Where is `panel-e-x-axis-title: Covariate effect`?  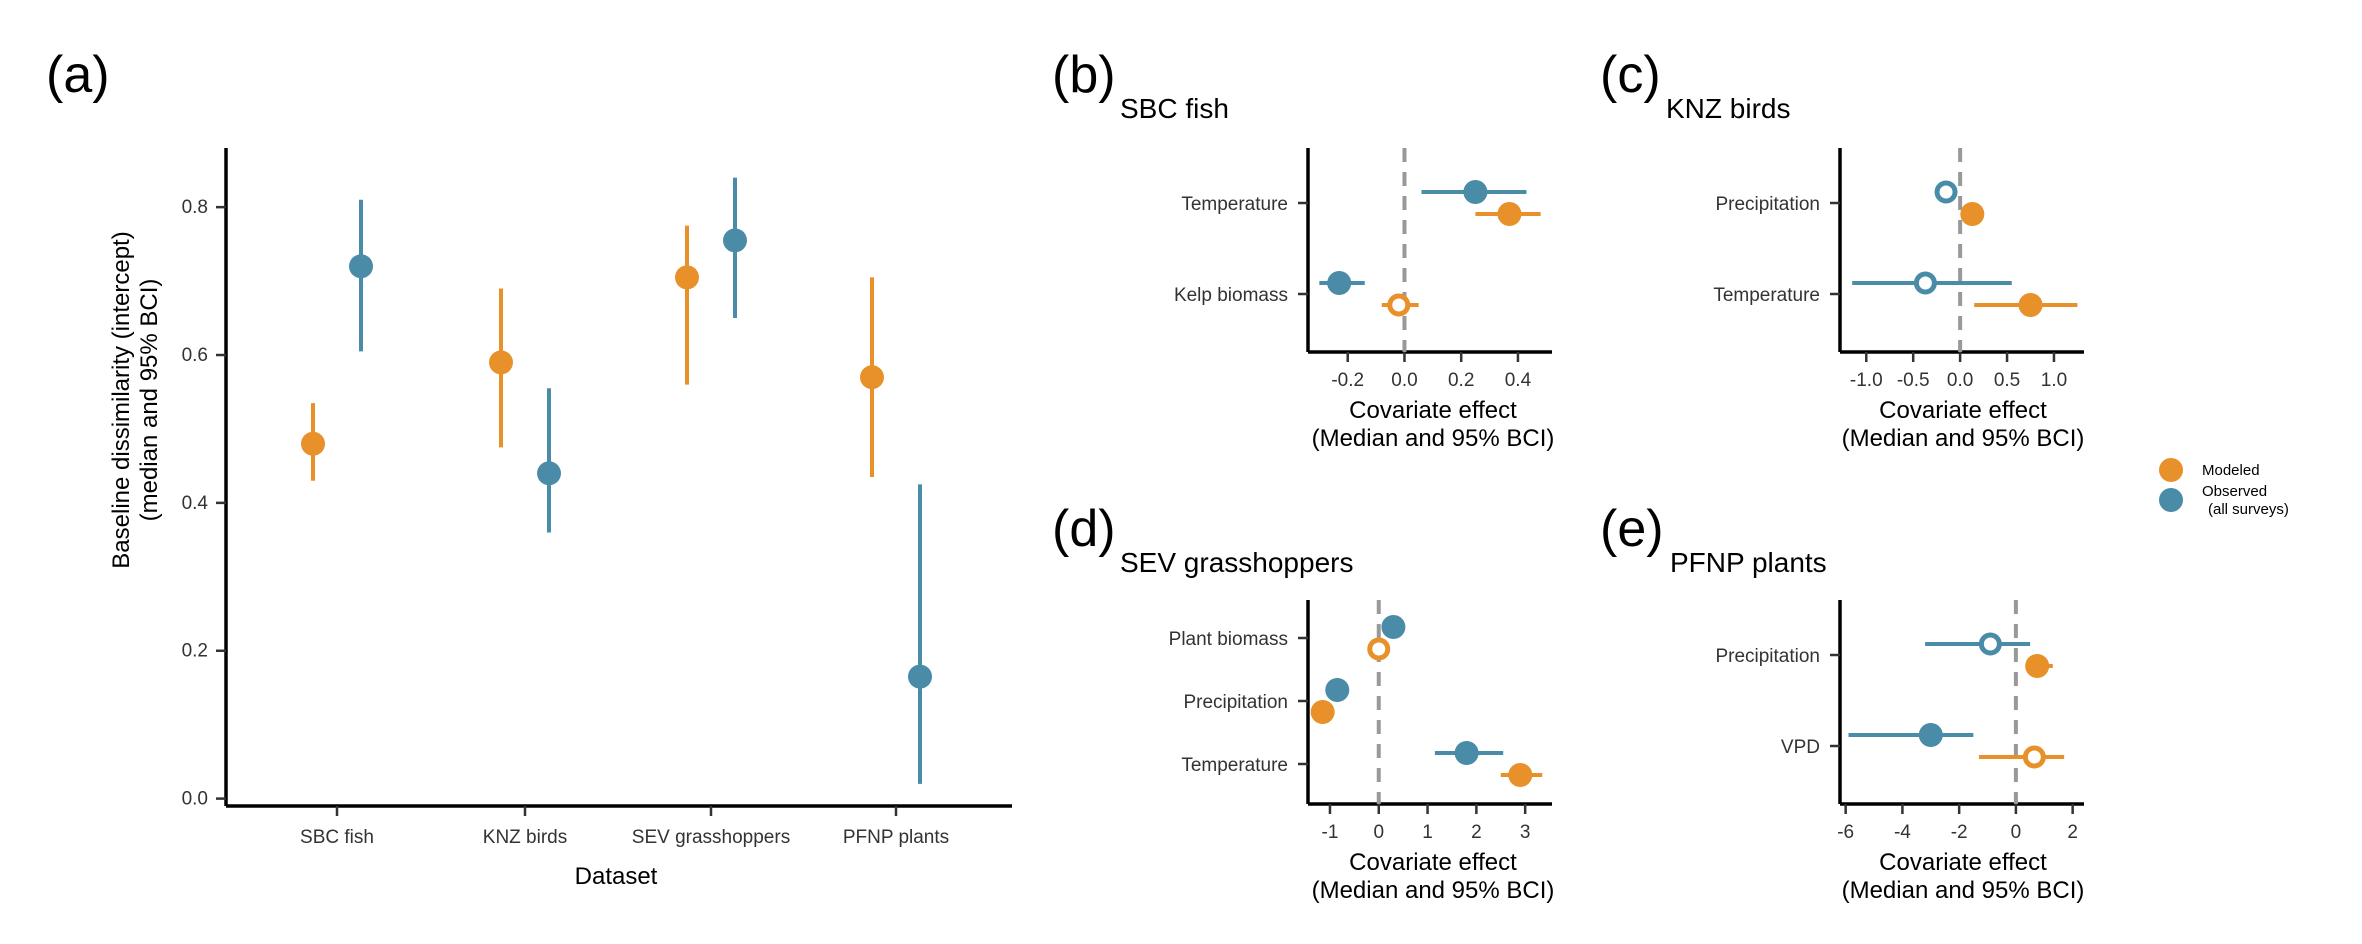
panel-e-x-axis-title: Covariate effect is located at coordinates (1963, 862).